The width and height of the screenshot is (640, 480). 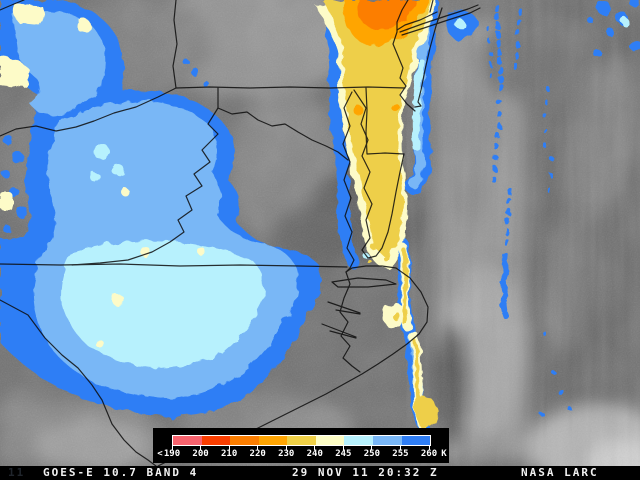 I want to click on md-west-potomac, so click(x=283, y=124).